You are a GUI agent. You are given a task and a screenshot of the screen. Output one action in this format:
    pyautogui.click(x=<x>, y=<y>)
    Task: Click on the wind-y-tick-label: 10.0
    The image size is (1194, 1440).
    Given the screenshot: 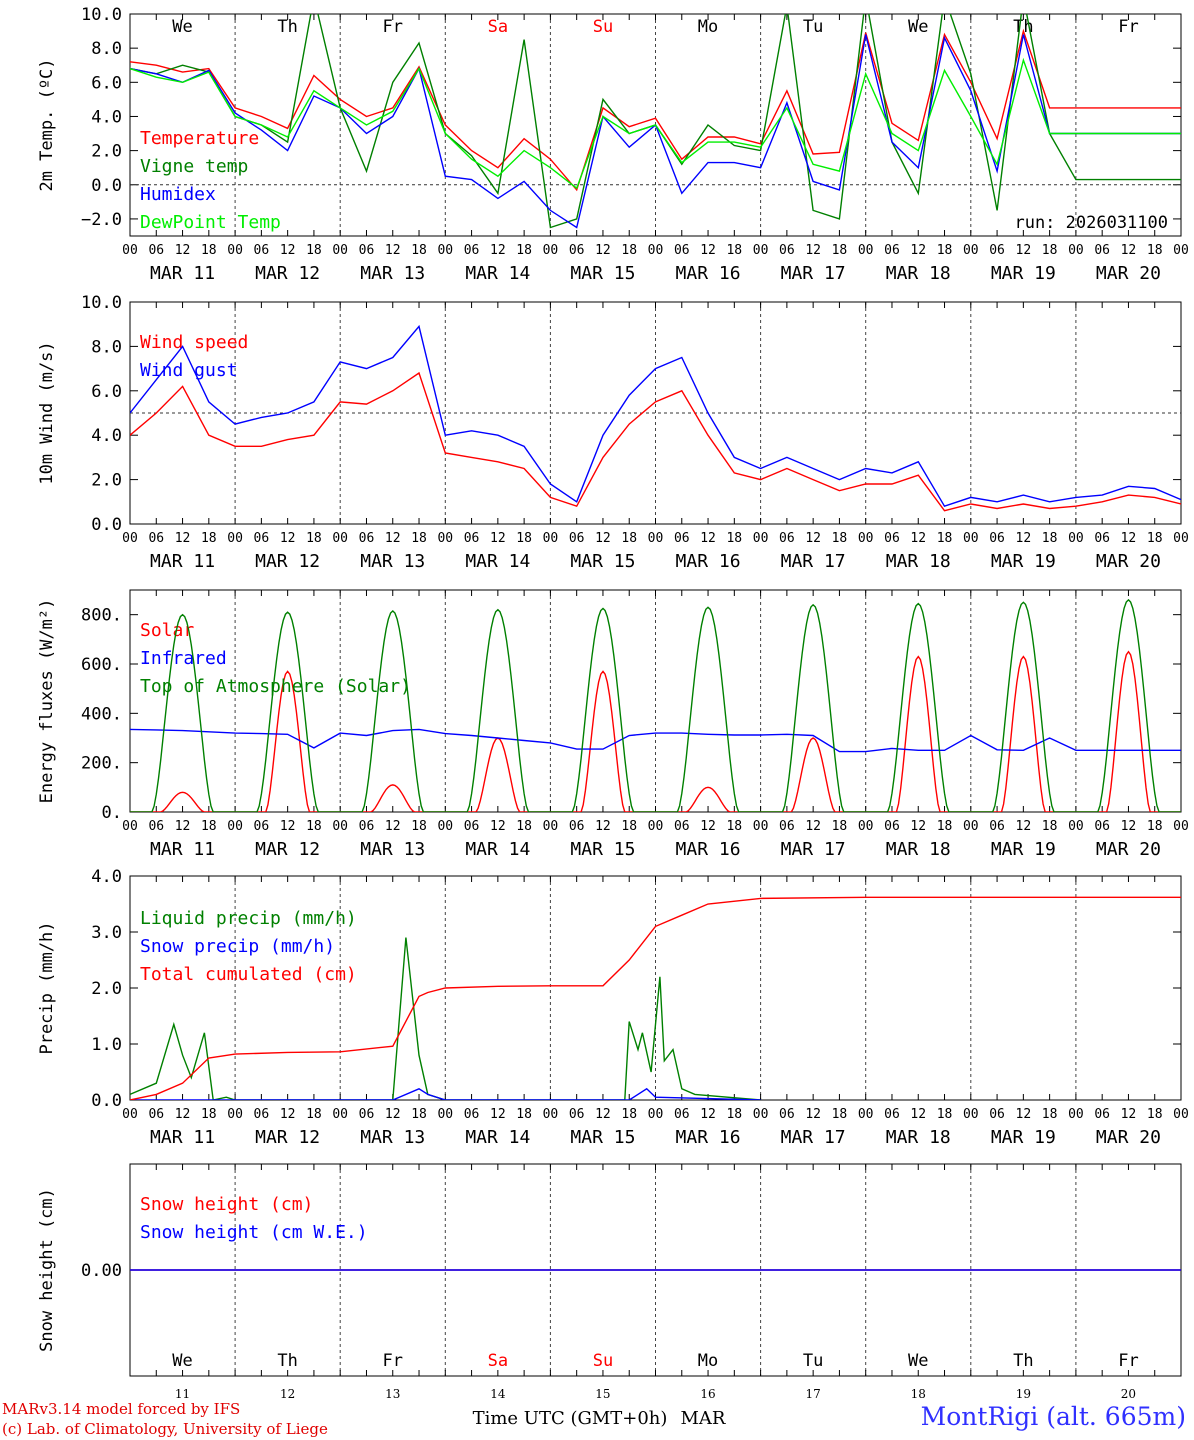 What is the action you would take?
    pyautogui.click(x=101, y=303)
    